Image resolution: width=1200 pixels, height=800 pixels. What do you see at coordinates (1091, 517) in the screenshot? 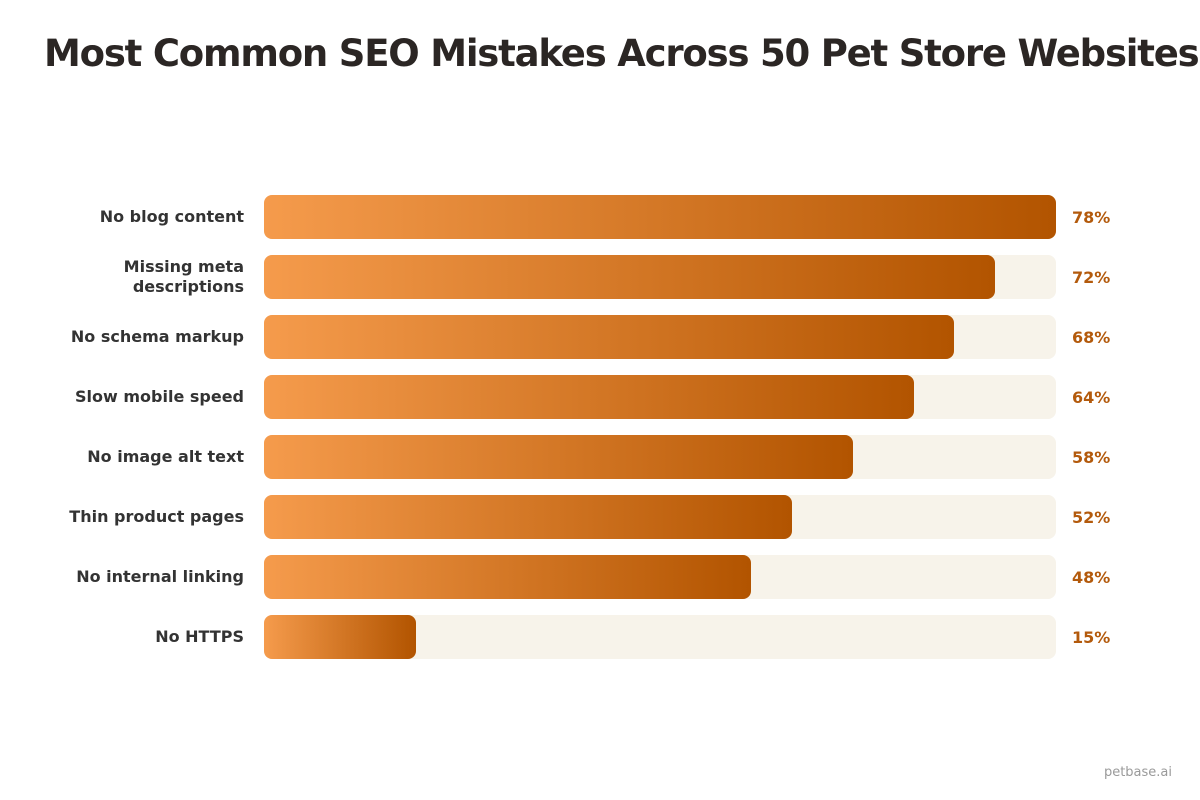
I see `value-label: 52%` at bounding box center [1091, 517].